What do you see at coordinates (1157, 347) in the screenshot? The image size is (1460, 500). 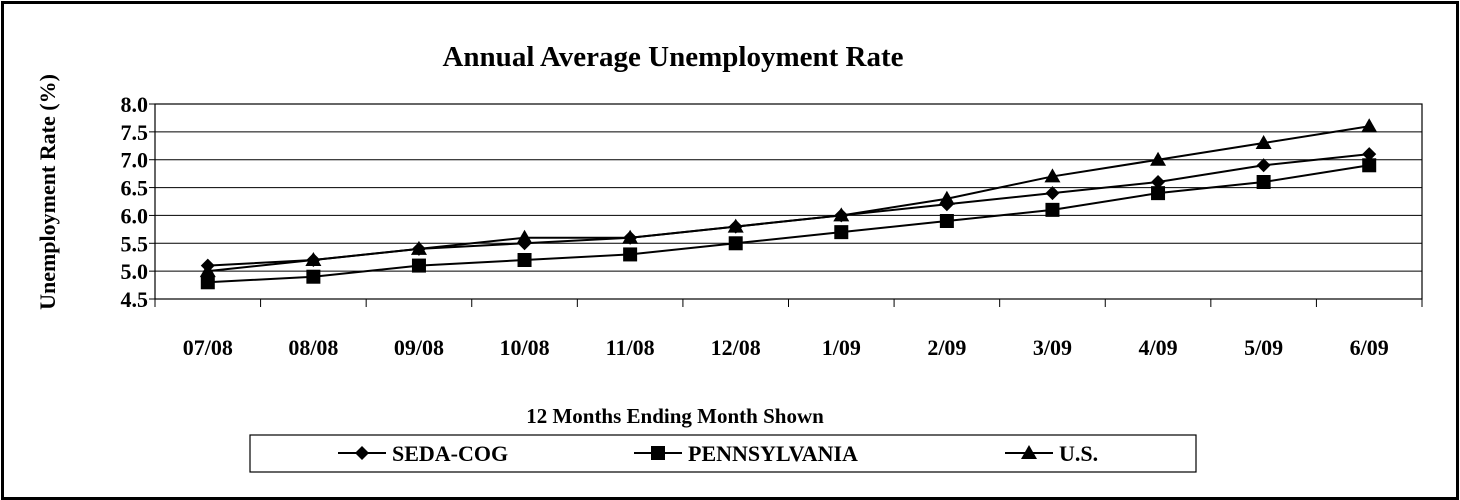 I see `x-tick-label: 4/09` at bounding box center [1157, 347].